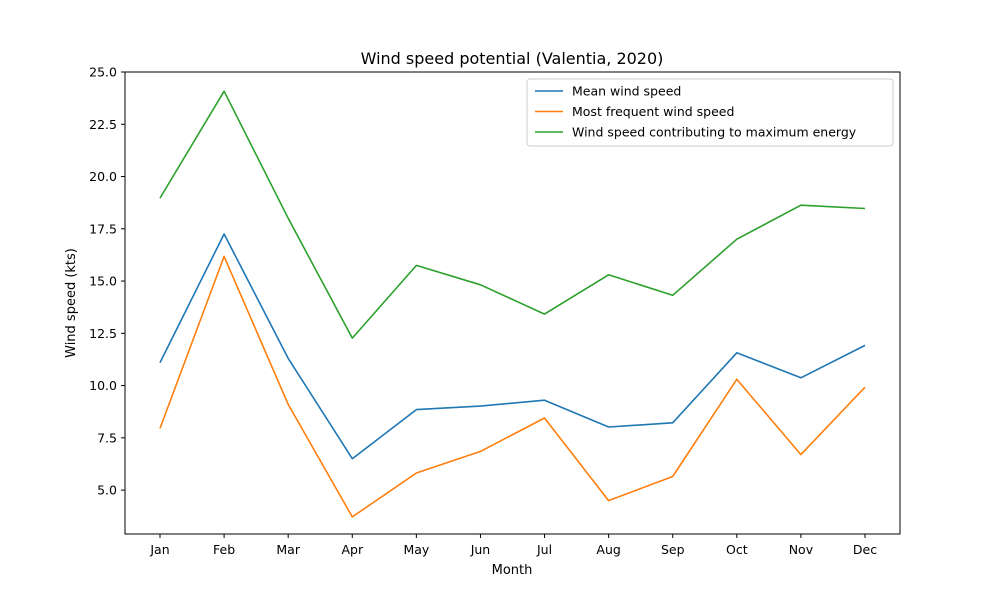 The width and height of the screenshot is (1000, 600). Describe the element at coordinates (512, 570) in the screenshot. I see `x-axis-label: Month` at that location.